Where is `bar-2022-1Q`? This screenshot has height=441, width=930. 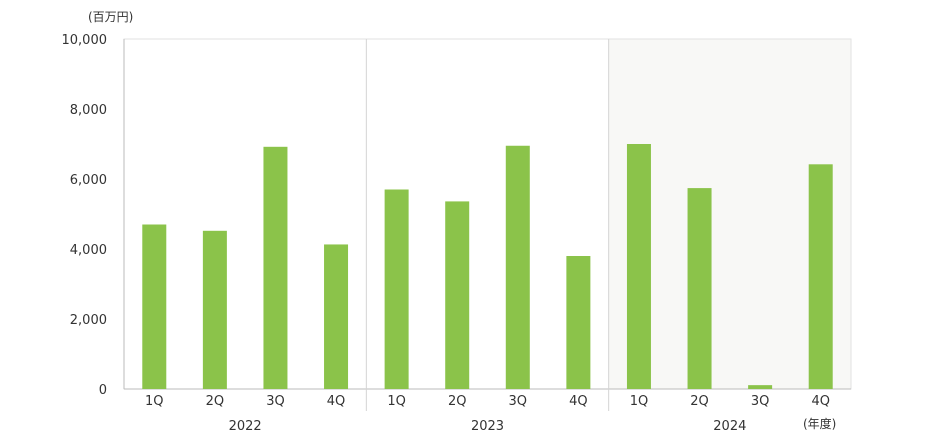 bar-2022-1Q is located at coordinates (154, 306).